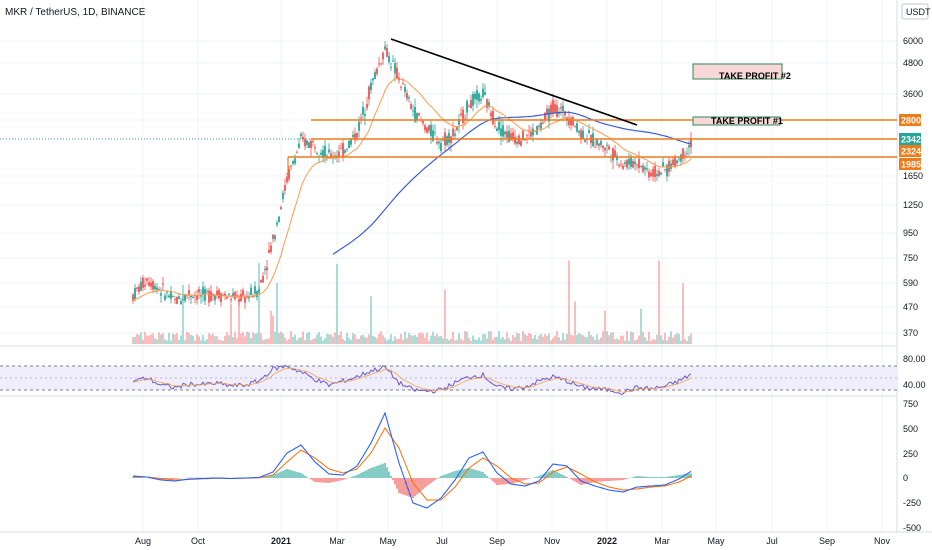  What do you see at coordinates (905, 478) in the screenshot?
I see `macd-tick-label: 0` at bounding box center [905, 478].